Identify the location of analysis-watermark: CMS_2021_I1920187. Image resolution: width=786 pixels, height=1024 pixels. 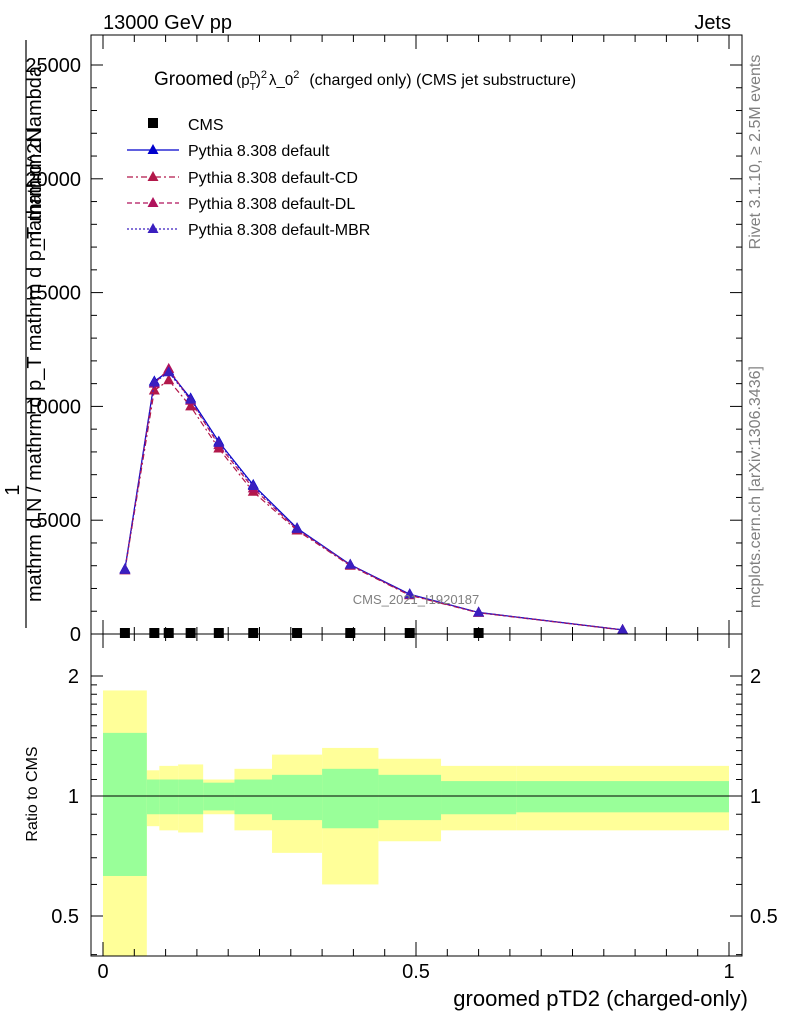
(416, 599).